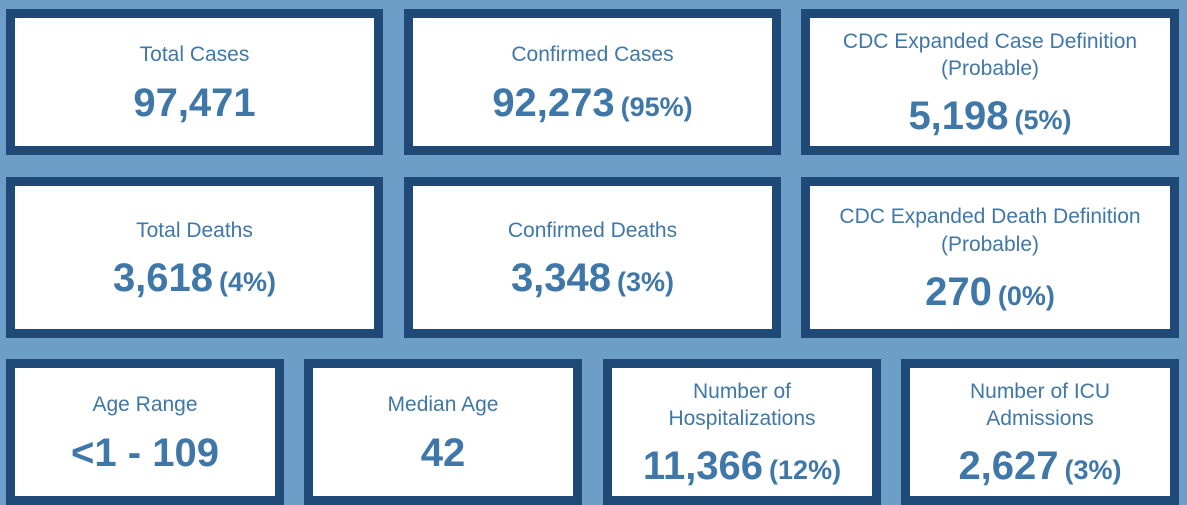 The image size is (1187, 505). Describe the element at coordinates (163, 278) in the screenshot. I see `card-value: 3,618` at that location.